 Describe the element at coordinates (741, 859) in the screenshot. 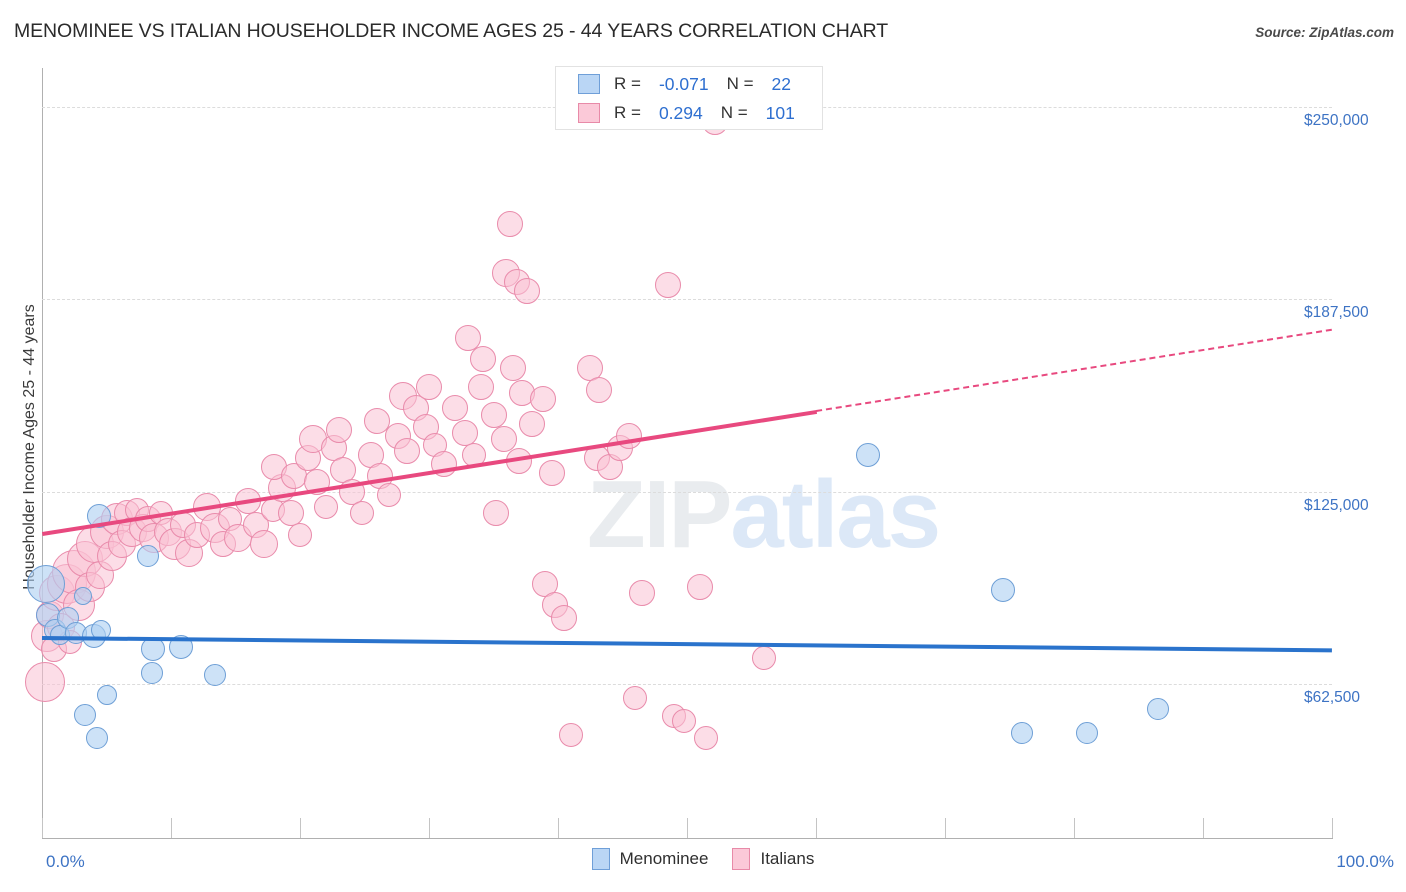

I see `legend-swatch-italians-bottom` at that location.